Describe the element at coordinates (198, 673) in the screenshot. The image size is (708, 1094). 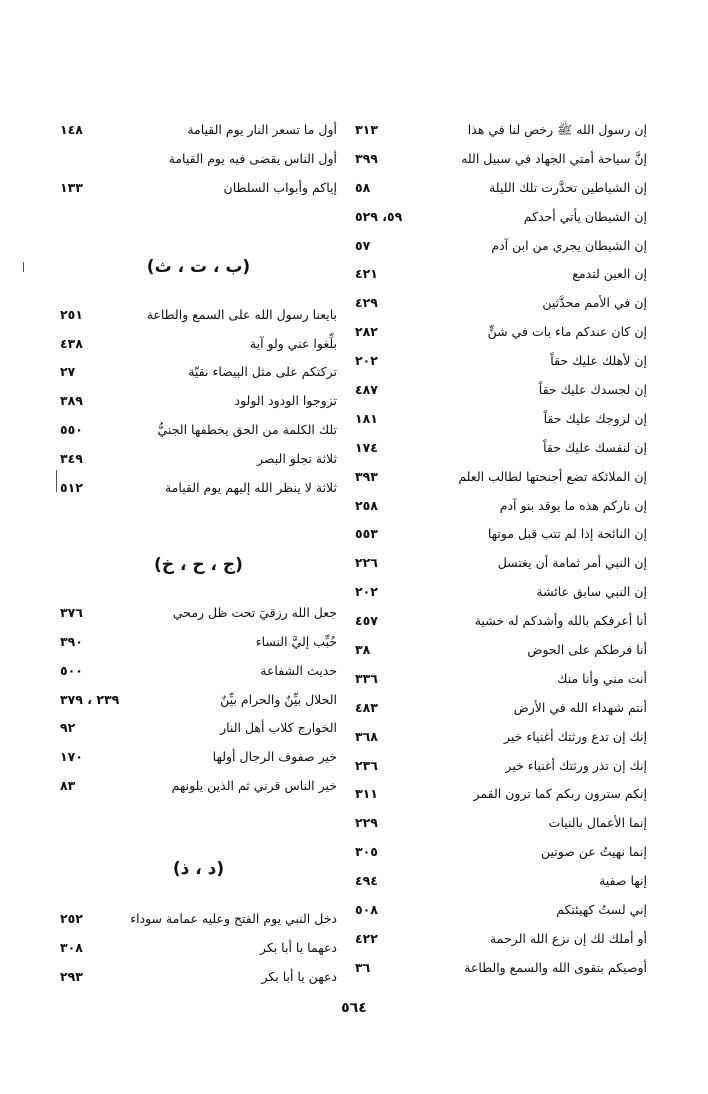
I see `index-entry: حديث الشفاعة ٥٠٠` at that location.